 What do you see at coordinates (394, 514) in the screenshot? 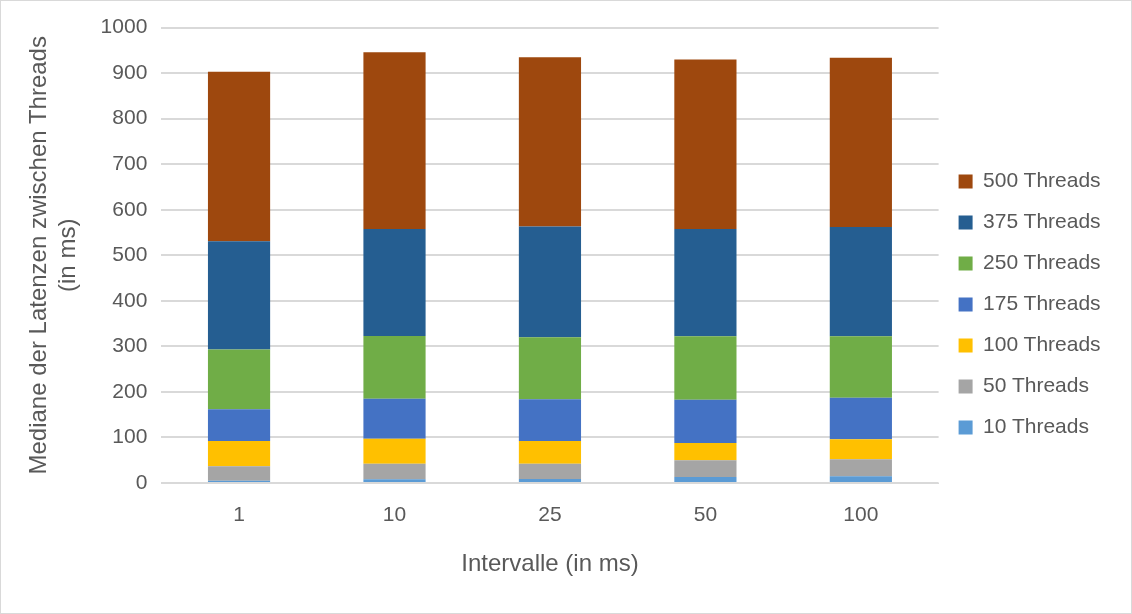
I see `x-tick-label: 10` at bounding box center [394, 514].